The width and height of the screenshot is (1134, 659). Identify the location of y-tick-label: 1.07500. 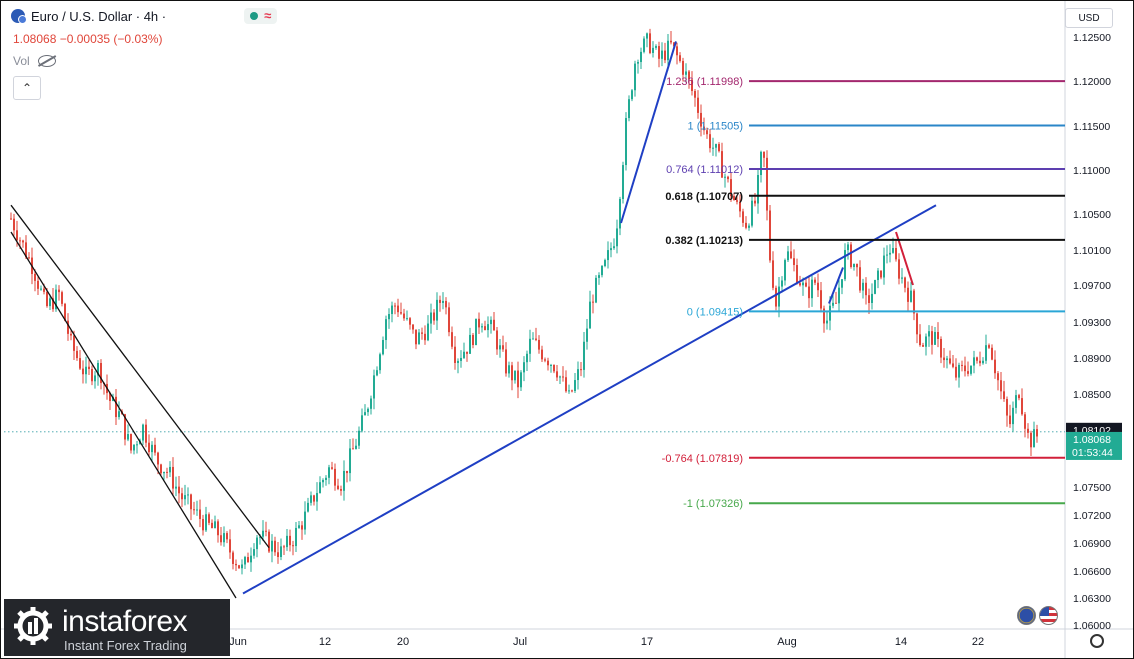
(1092, 488).